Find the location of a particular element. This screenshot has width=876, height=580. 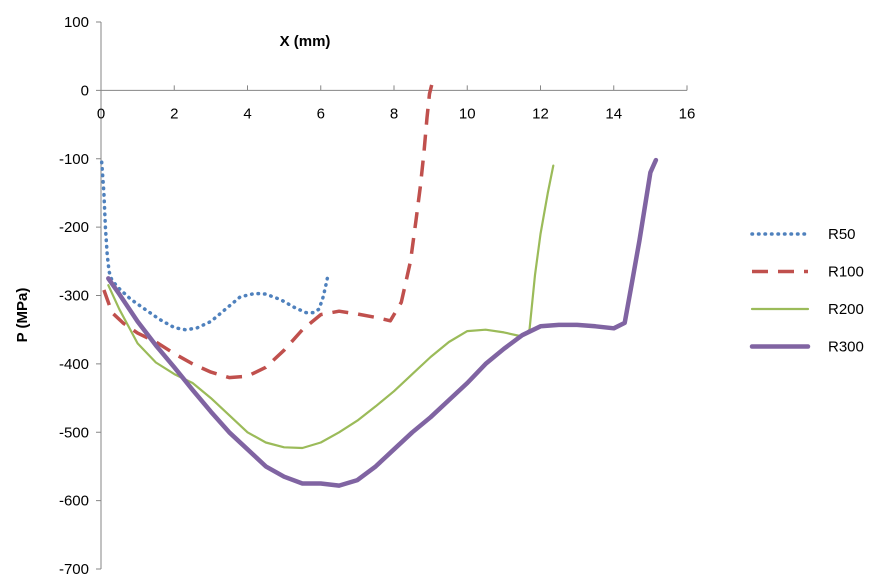

x-tick-label: 10 is located at coordinates (467, 113).